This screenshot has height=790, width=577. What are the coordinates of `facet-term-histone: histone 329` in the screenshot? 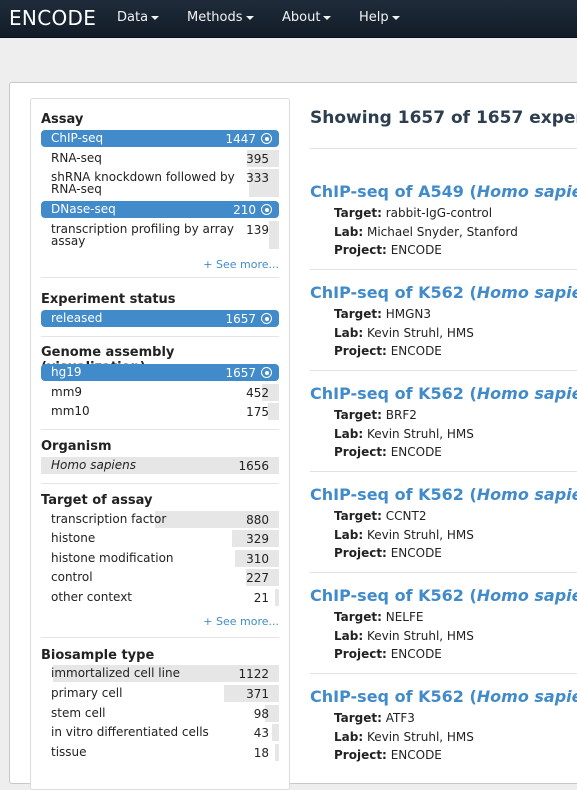 It's located at (160, 538).